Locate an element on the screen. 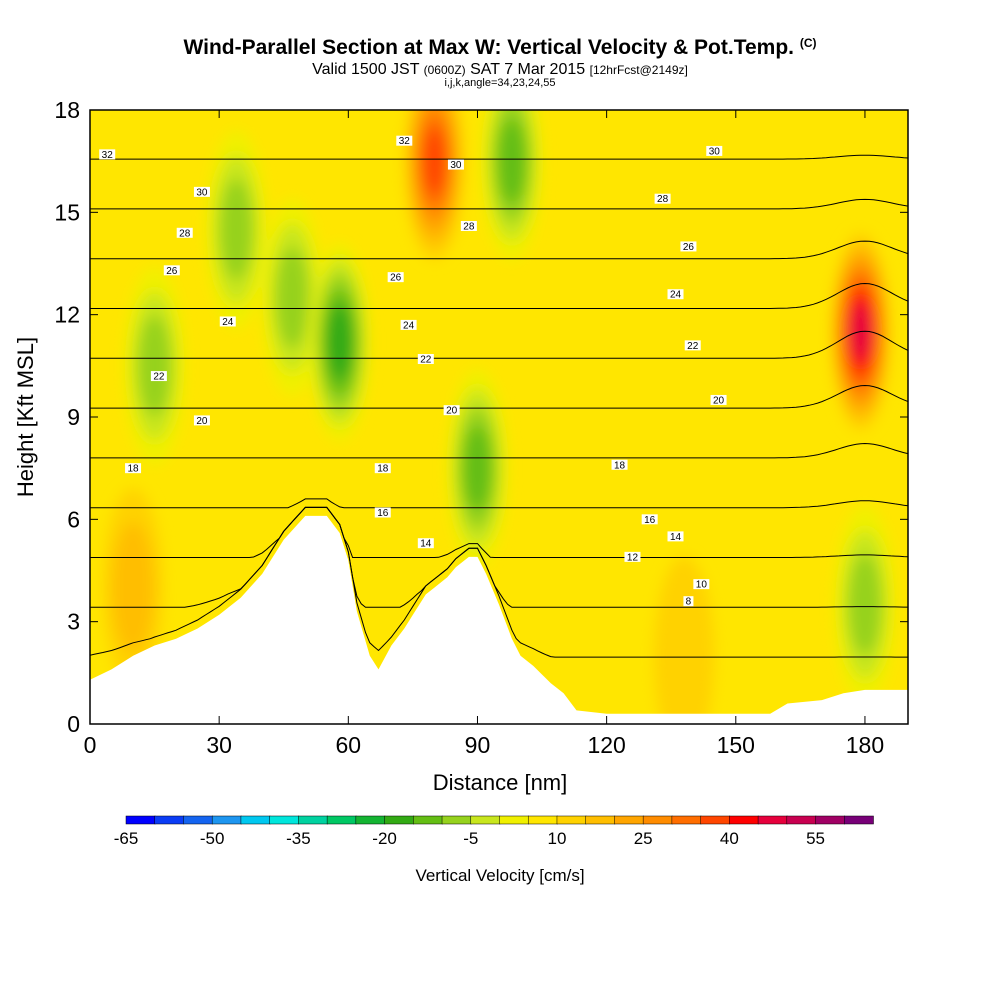  isotherm-label: 8 is located at coordinates (689, 602).